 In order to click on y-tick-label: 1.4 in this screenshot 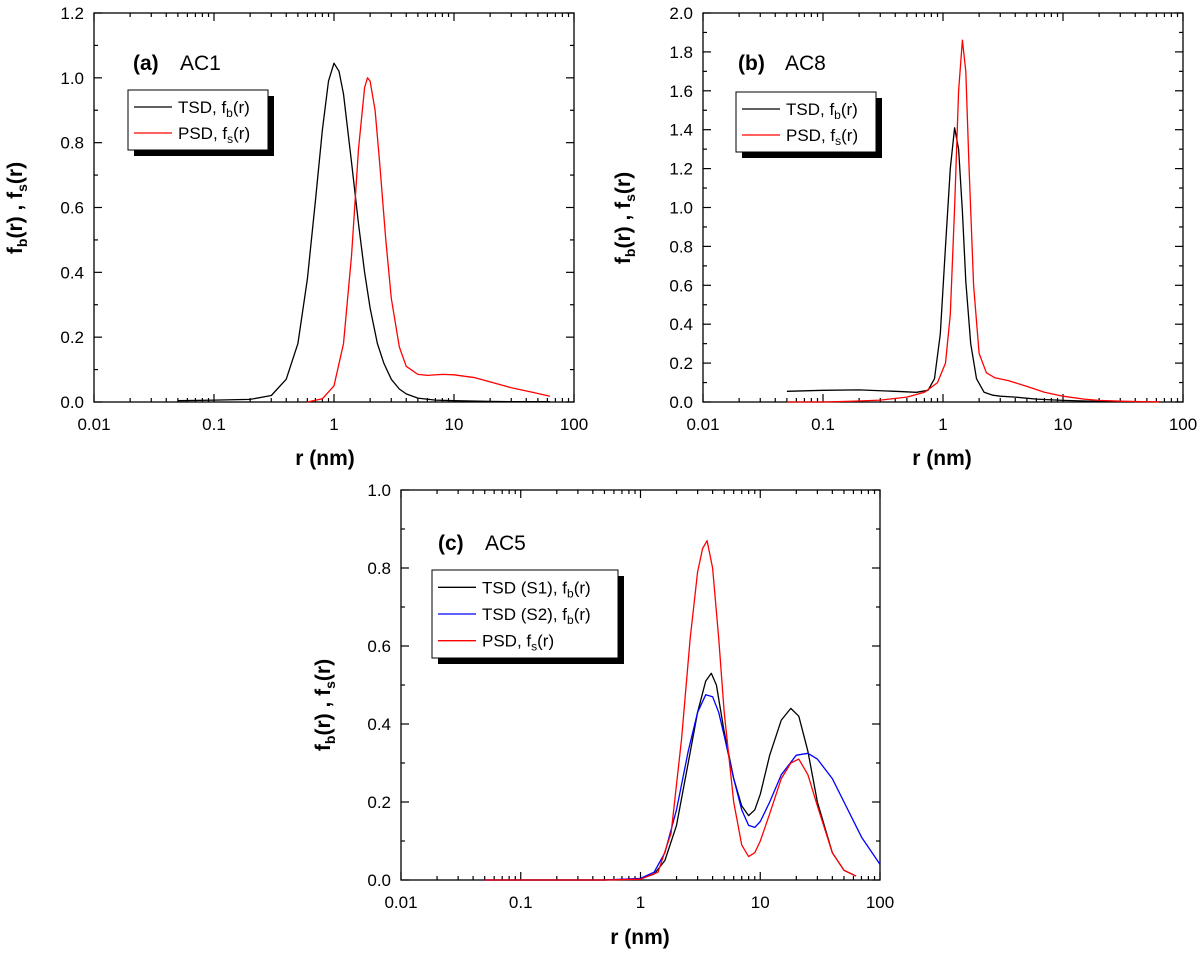, I will do `click(681, 130)`.